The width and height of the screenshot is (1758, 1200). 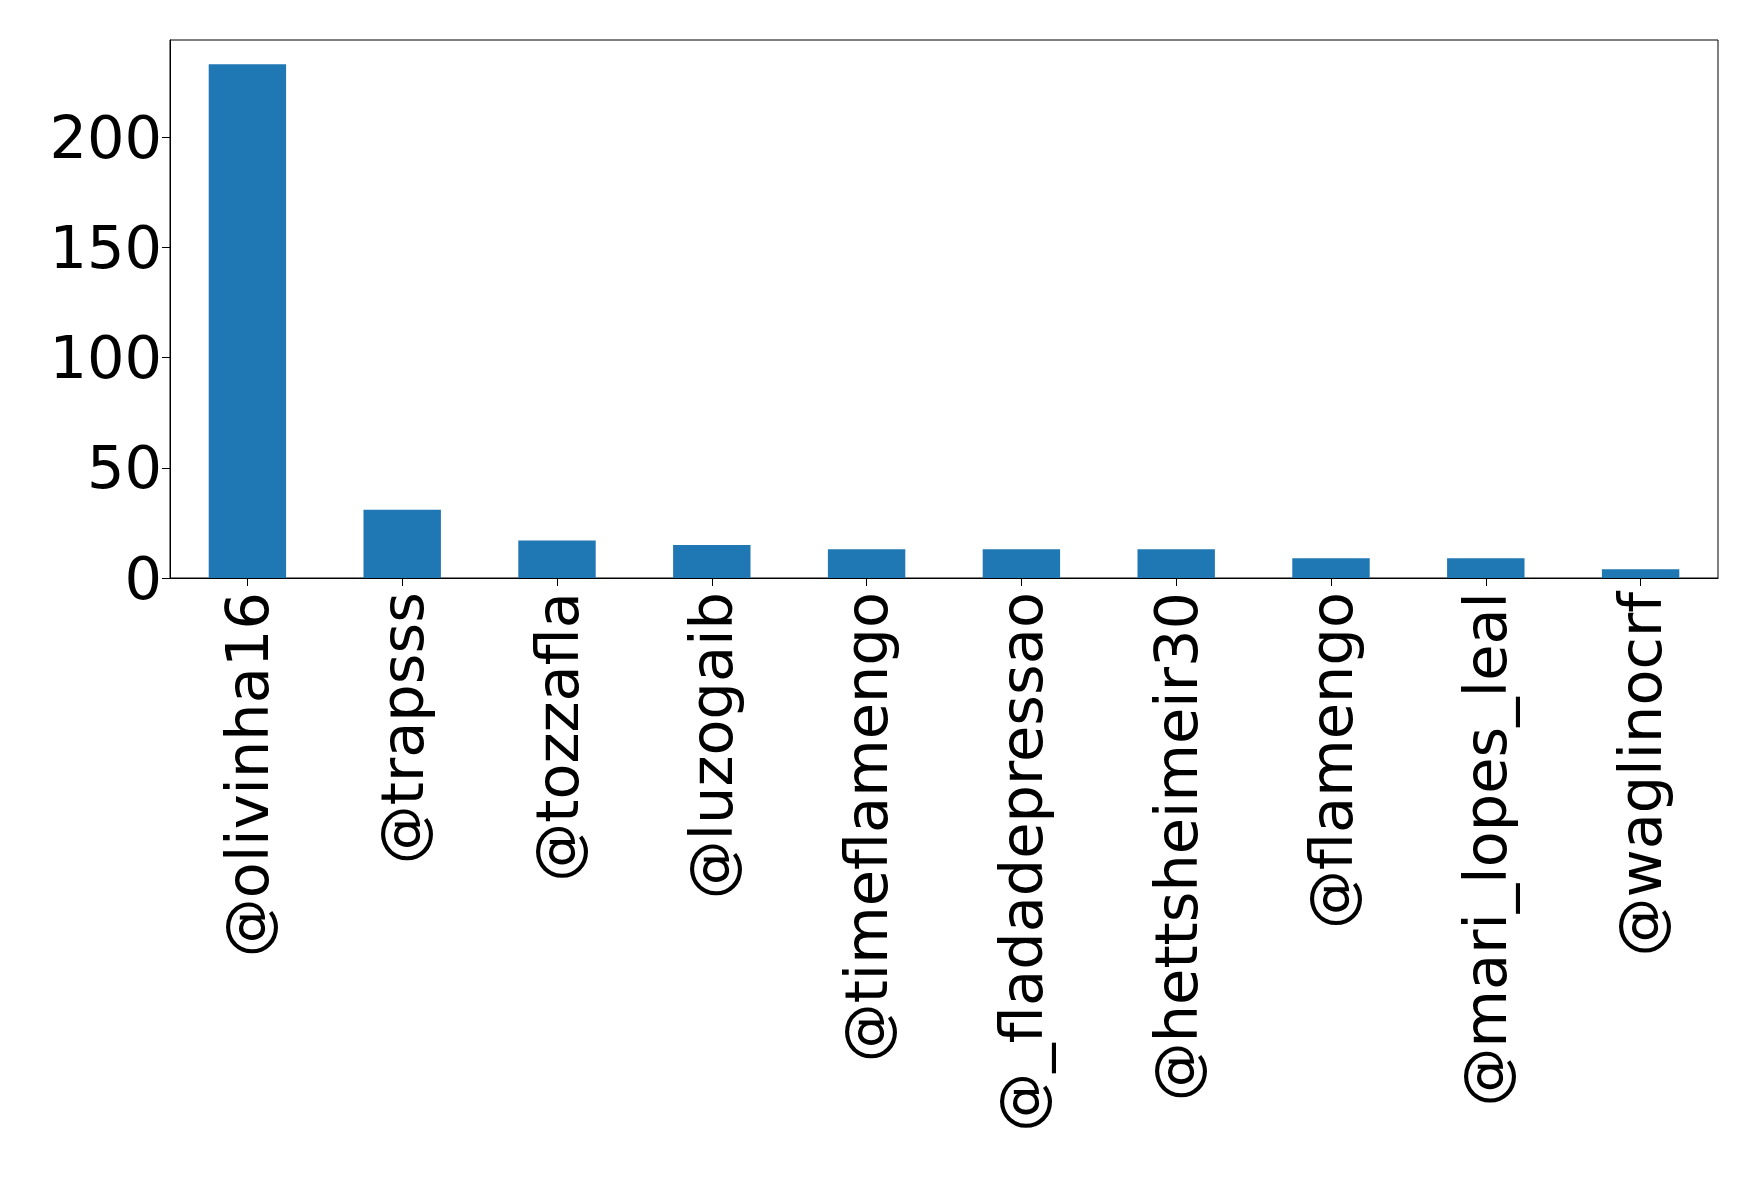 What do you see at coordinates (1176, 847) in the screenshot?
I see `x-tick-label: @hettsheimeir30` at bounding box center [1176, 847].